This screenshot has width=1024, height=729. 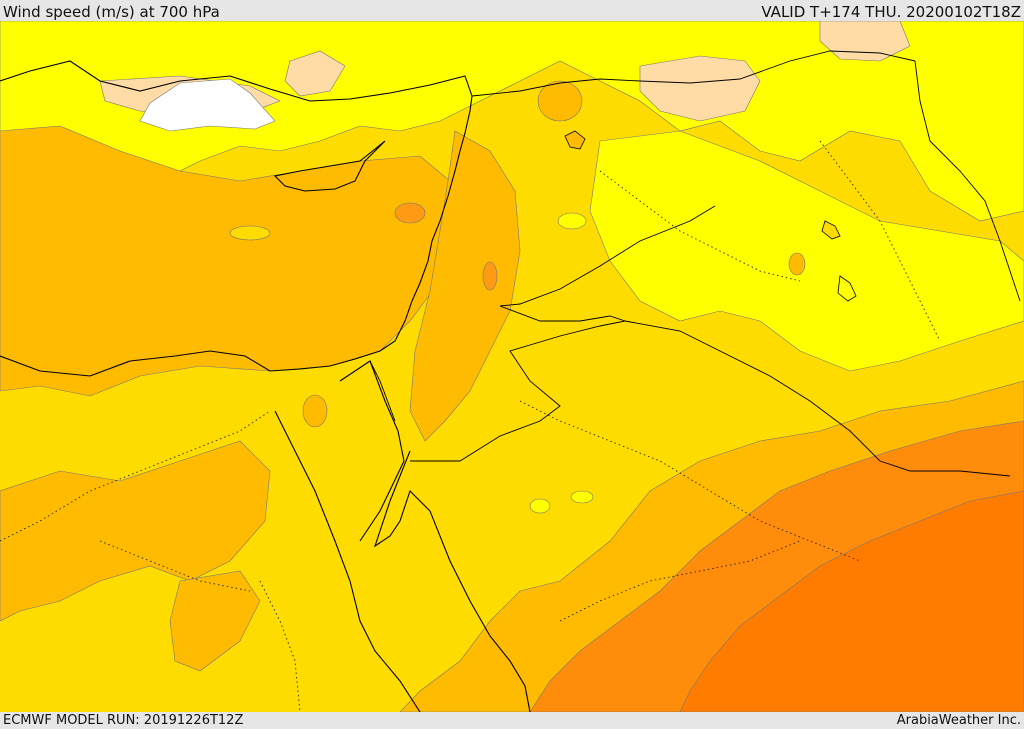 What do you see at coordinates (817, 398) in the screenshot?
I see `border-saudi-iraq` at bounding box center [817, 398].